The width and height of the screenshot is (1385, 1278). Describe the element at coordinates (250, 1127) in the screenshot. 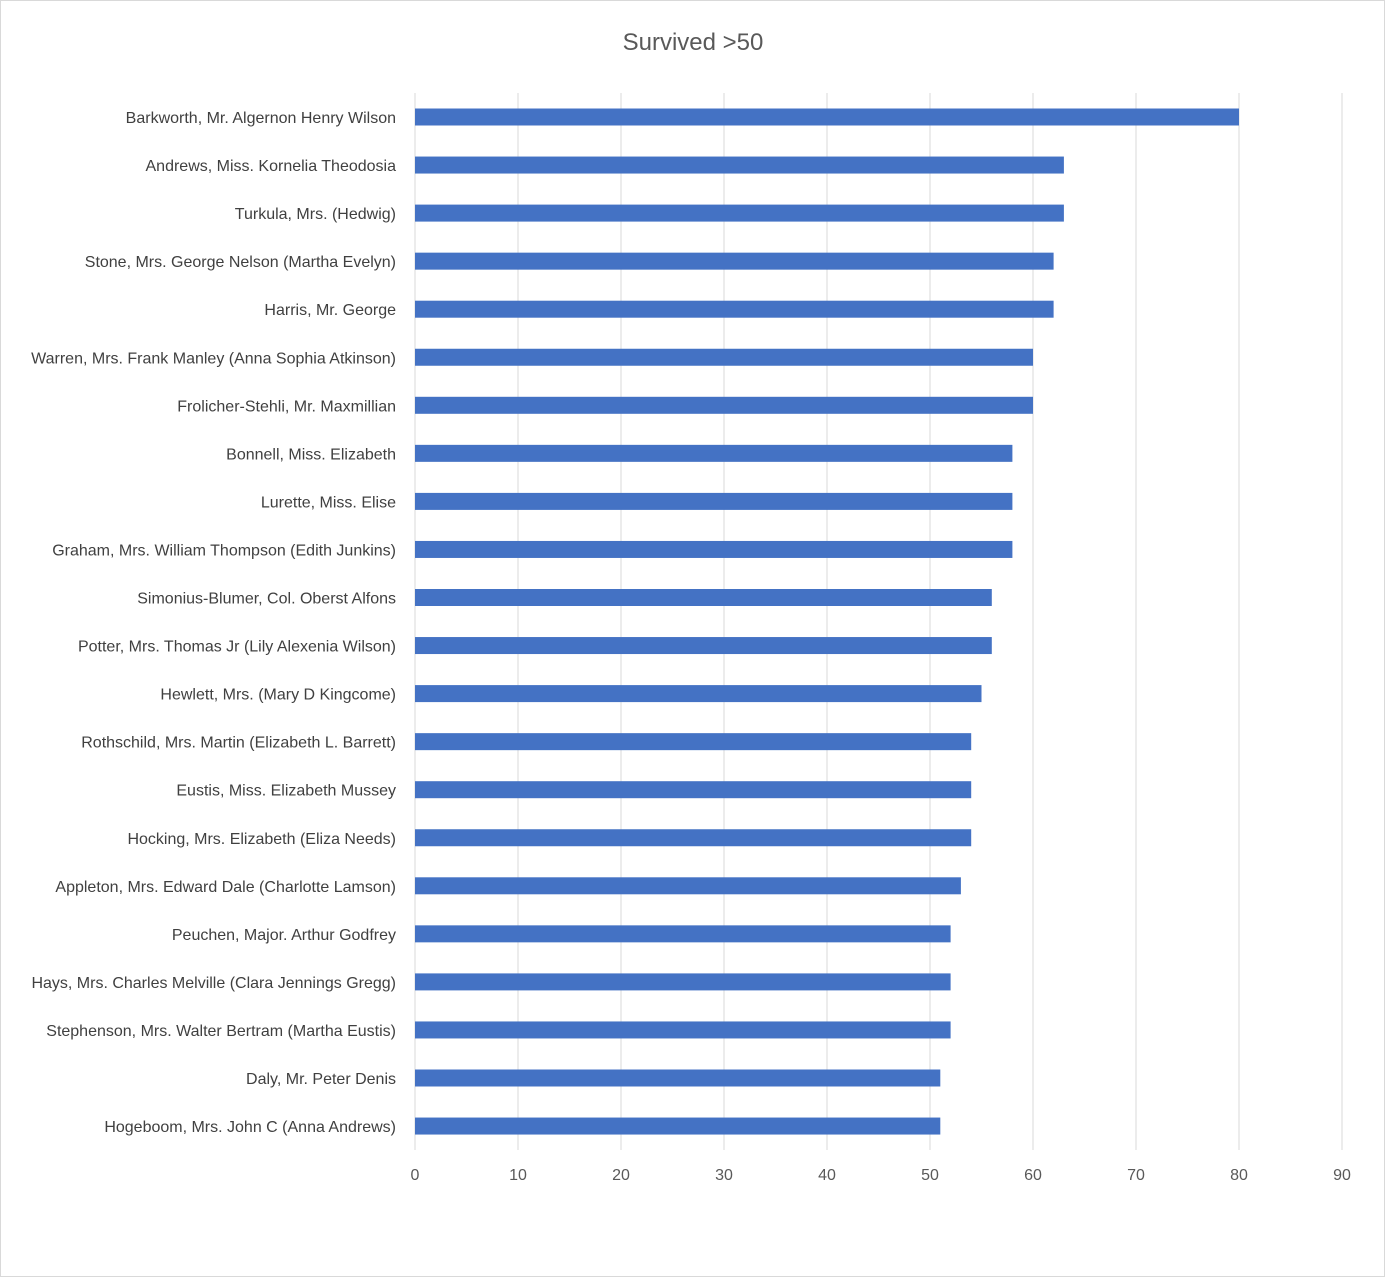

I see `category-label: Hogeboom, Mrs. John C (Anna Andrews)` at that location.